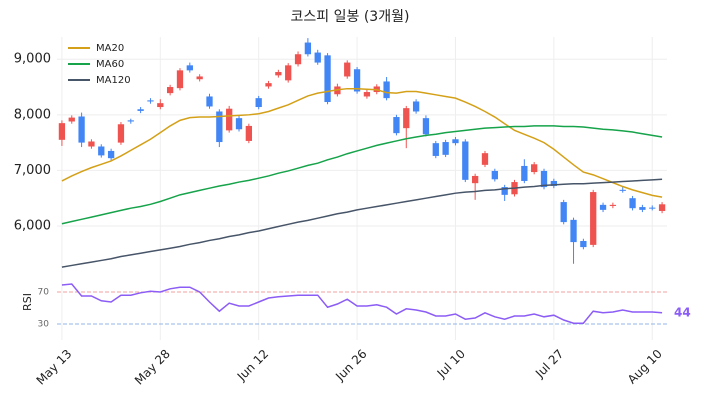 Image resolution: width=701 pixels, height=415 pixels. What do you see at coordinates (350, 365) in the screenshot?
I see `x-tick-label: Jun 26` at bounding box center [350, 365].